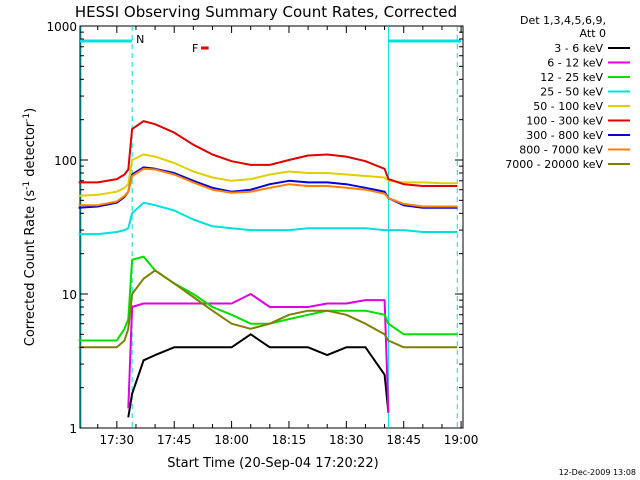 This screenshot has width=640, height=480. What do you see at coordinates (61, 27) in the screenshot?
I see `y-tick-label: 1000` at bounding box center [61, 27].